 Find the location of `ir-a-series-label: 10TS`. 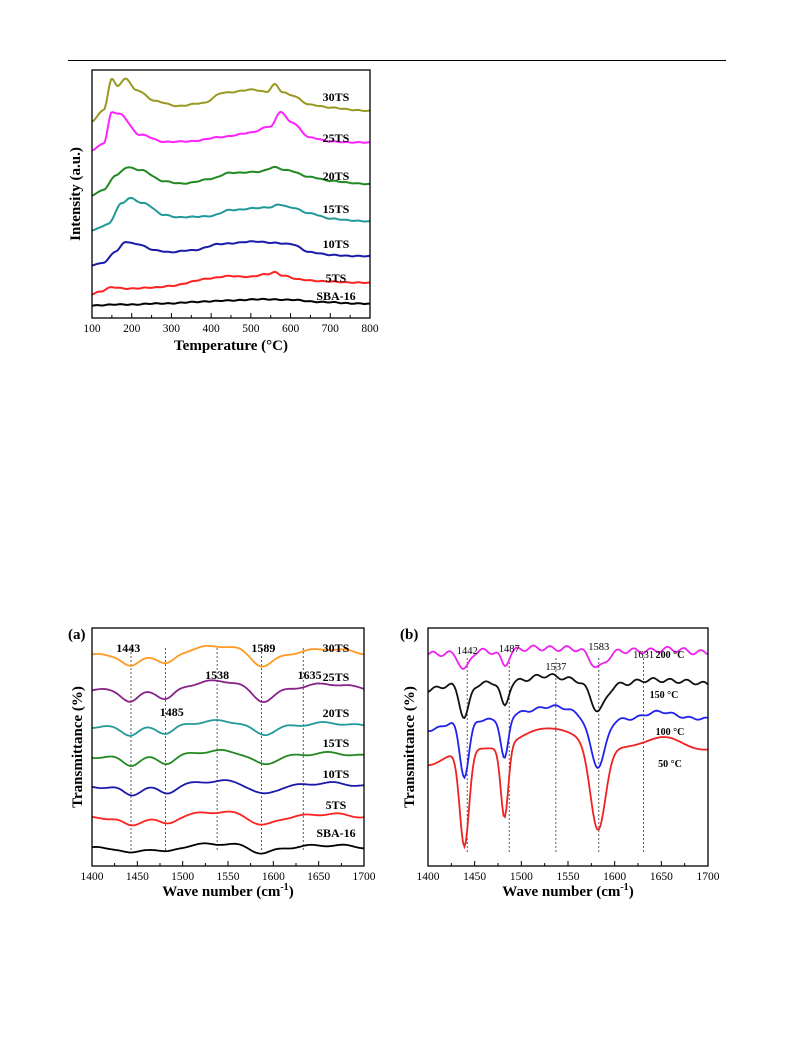

ir-a-series-label: 10TS is located at coordinates (336, 774).